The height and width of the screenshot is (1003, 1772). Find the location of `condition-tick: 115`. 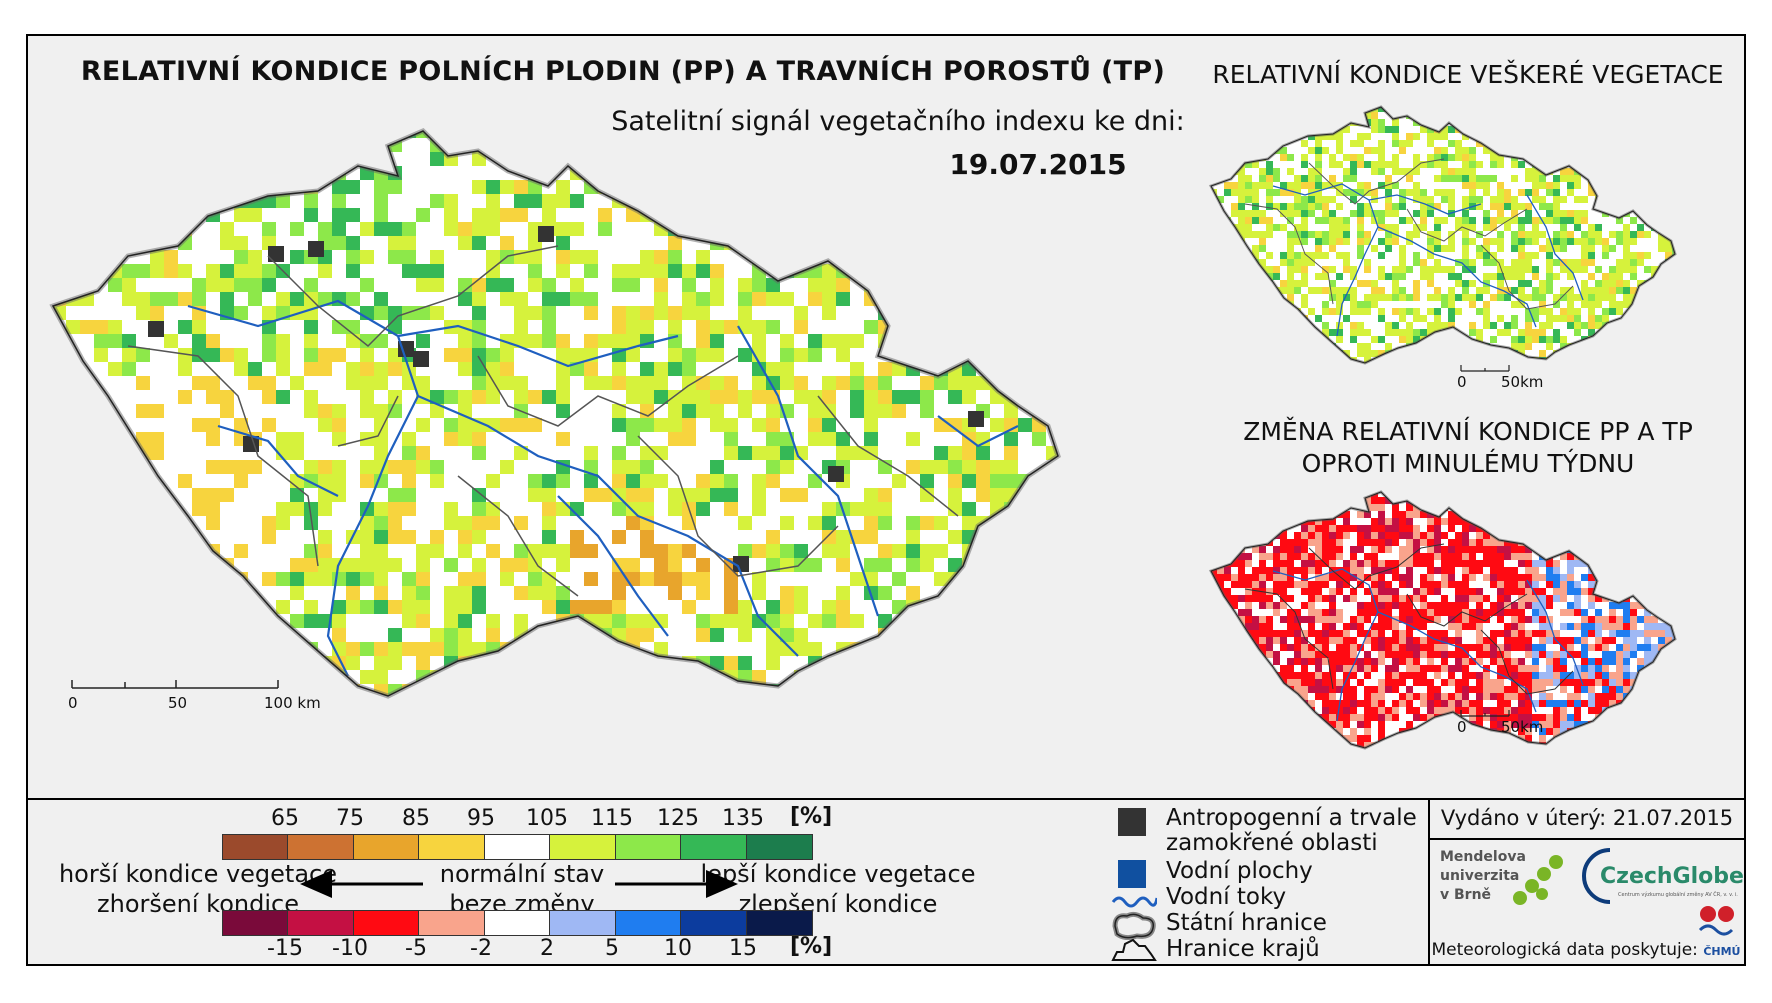

condition-tick: 115 is located at coordinates (612, 818).